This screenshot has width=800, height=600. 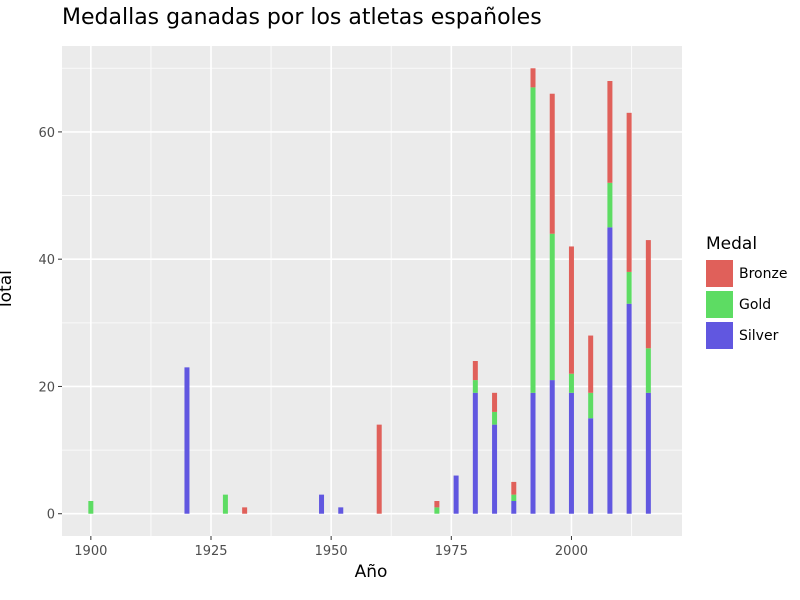 I want to click on x-tick-label: 1975, so click(x=451, y=551).